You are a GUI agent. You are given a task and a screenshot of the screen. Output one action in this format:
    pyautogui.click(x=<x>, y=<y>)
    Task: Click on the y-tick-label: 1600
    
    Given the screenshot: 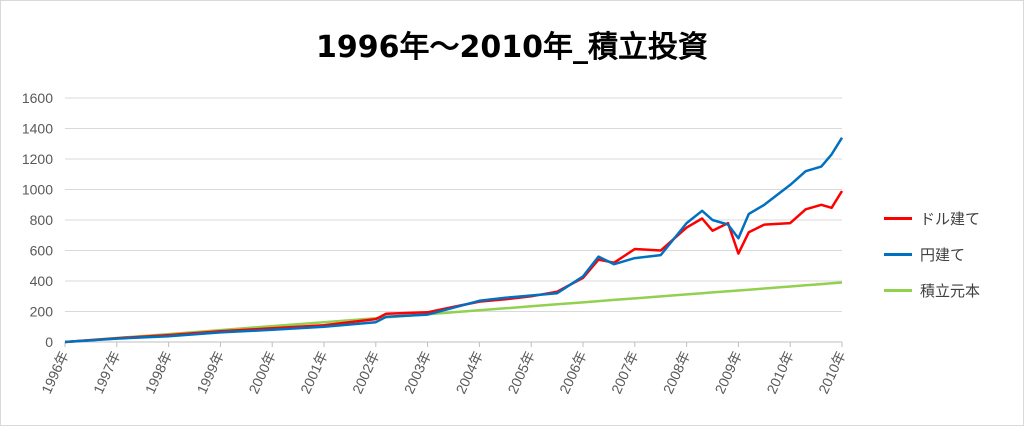 What is the action you would take?
    pyautogui.click(x=37, y=98)
    